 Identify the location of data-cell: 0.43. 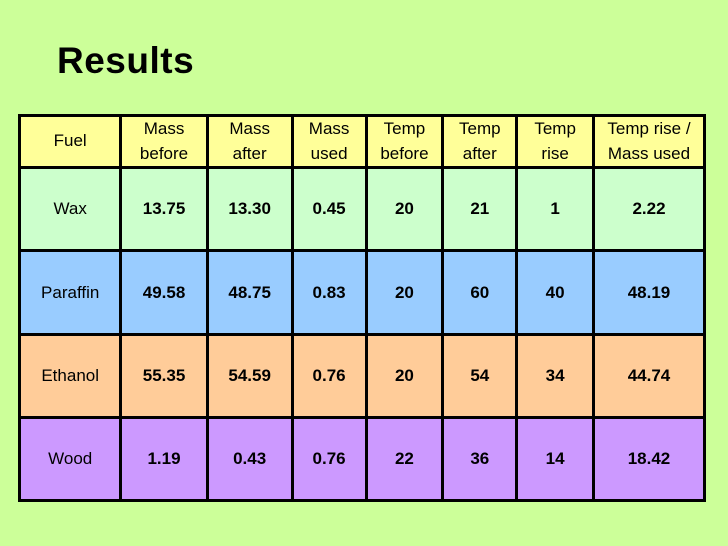
(249, 459).